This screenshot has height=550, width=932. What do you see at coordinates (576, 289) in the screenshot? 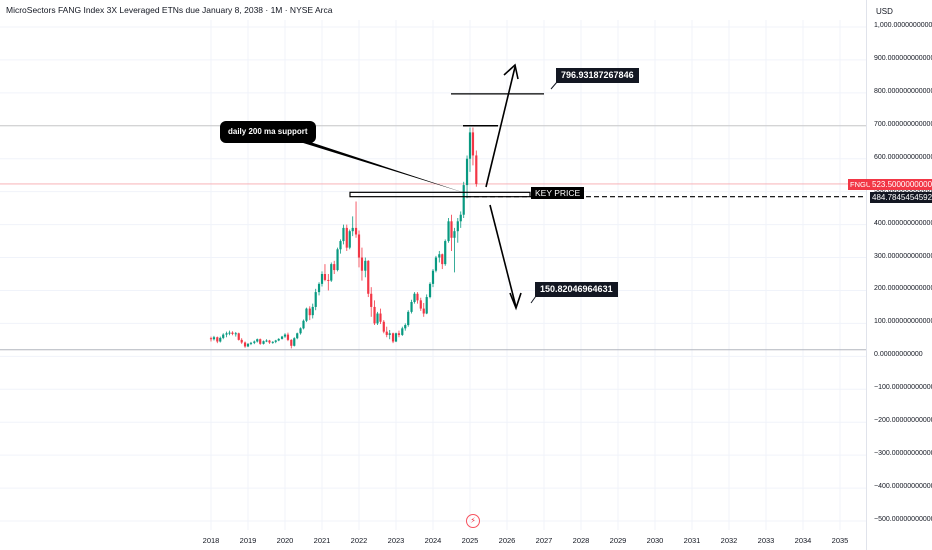
I see `lower-target-label: 150.82046964631` at bounding box center [576, 289].